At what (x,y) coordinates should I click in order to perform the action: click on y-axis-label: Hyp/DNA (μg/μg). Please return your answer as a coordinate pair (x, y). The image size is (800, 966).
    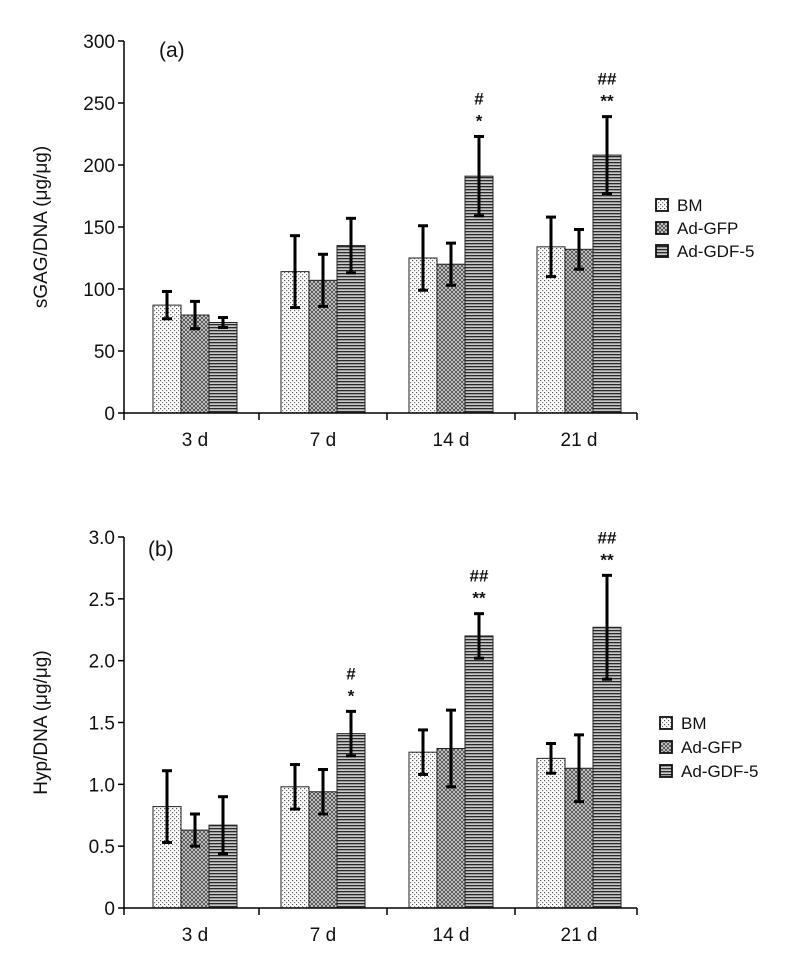
    Looking at the image, I should click on (41, 722).